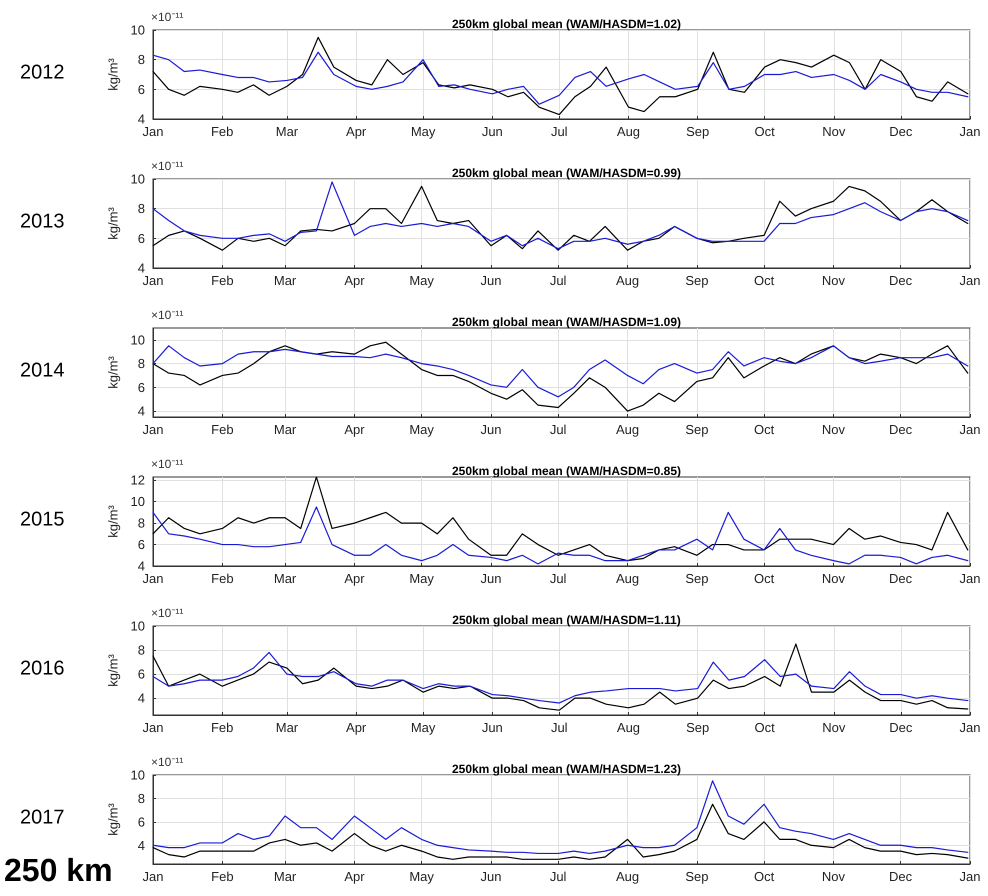  Describe the element at coordinates (42, 669) in the screenshot. I see `text: 2016` at that location.